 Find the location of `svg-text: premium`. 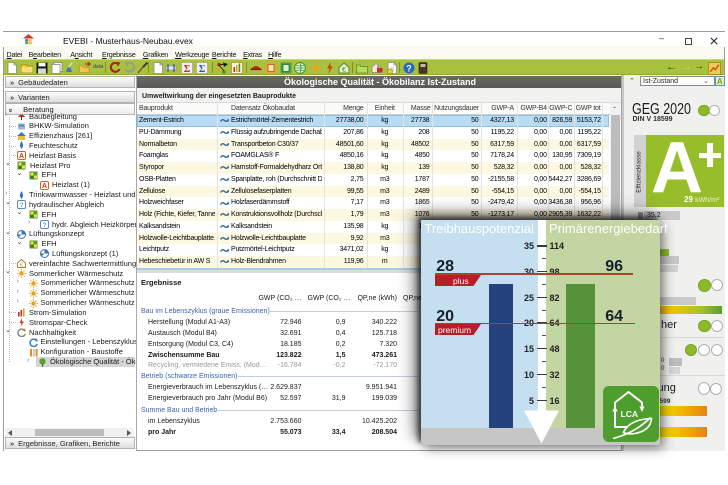

svg-text: premium is located at coordinates (454, 330).